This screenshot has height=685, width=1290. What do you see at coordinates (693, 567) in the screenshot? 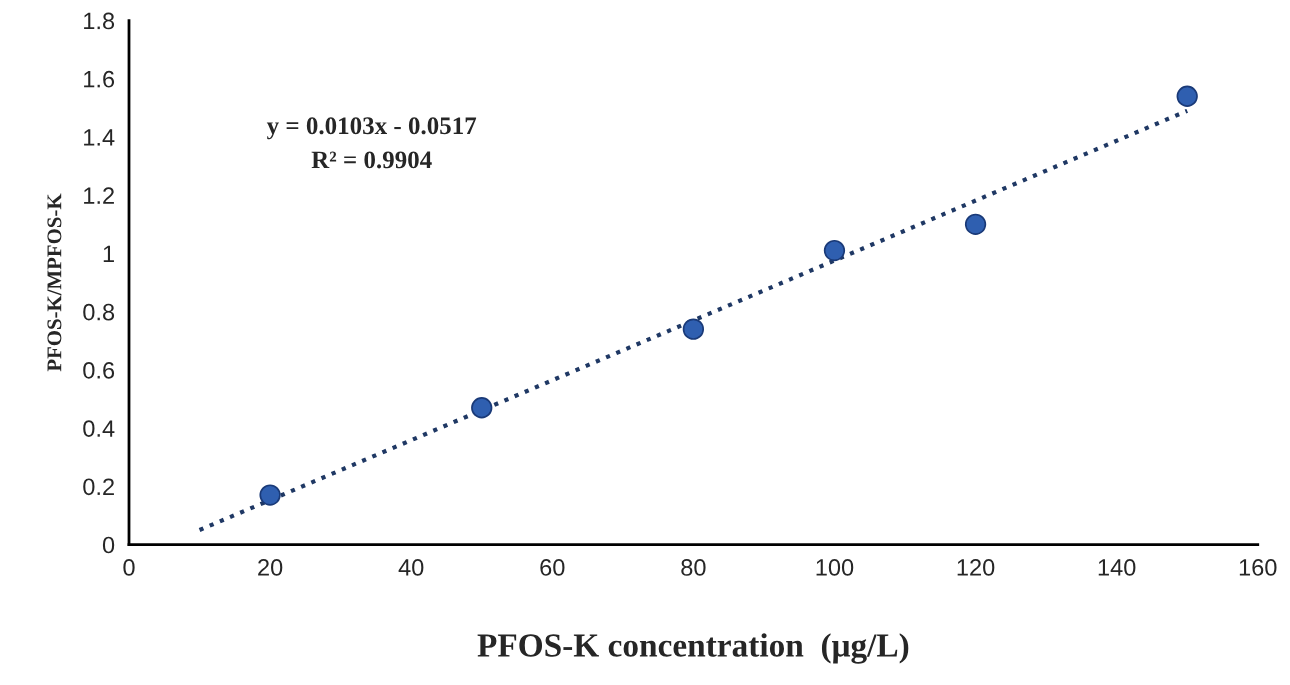
I see `x-tick-label: 80` at bounding box center [693, 567].